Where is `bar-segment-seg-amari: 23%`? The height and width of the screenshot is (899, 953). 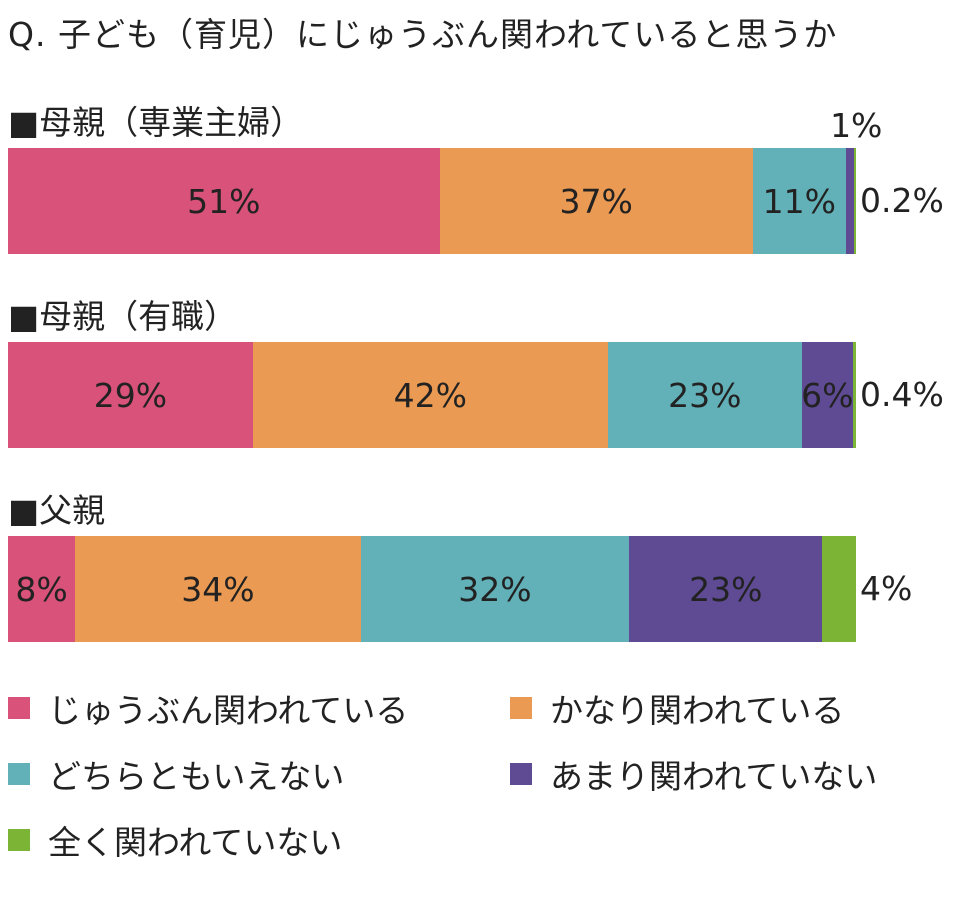 bar-segment-seg-amari: 23% is located at coordinates (726, 589).